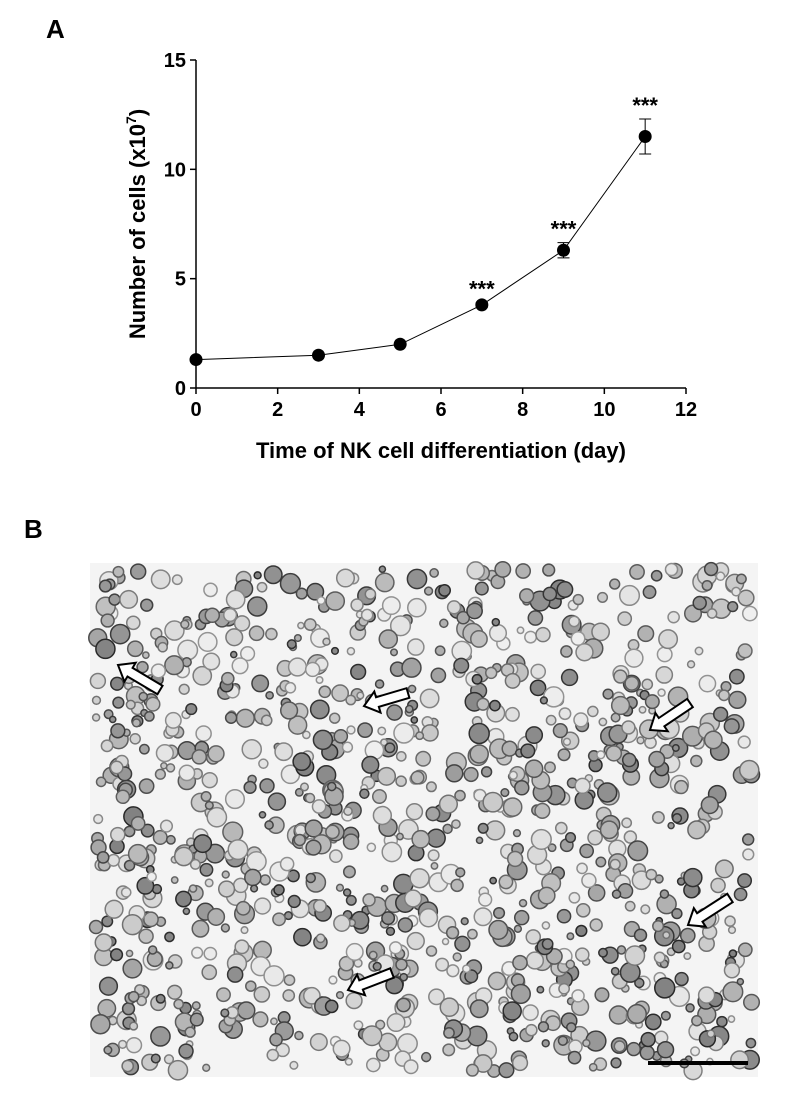  Describe the element at coordinates (440, 410) in the screenshot. I see `x-tick-label: 6` at that location.